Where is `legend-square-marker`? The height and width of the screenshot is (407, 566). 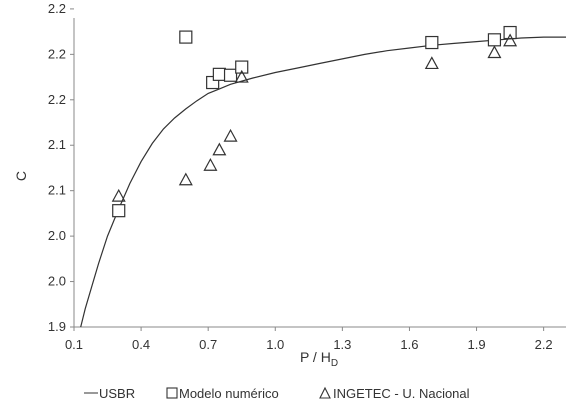
legend-square-marker is located at coordinates (172, 393).